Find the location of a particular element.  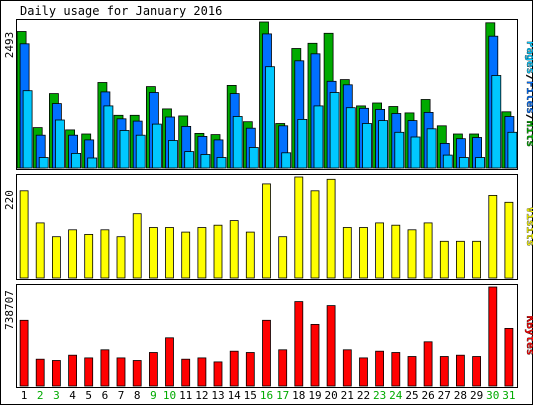

x-tick-label: 14 is located at coordinates (235, 395).